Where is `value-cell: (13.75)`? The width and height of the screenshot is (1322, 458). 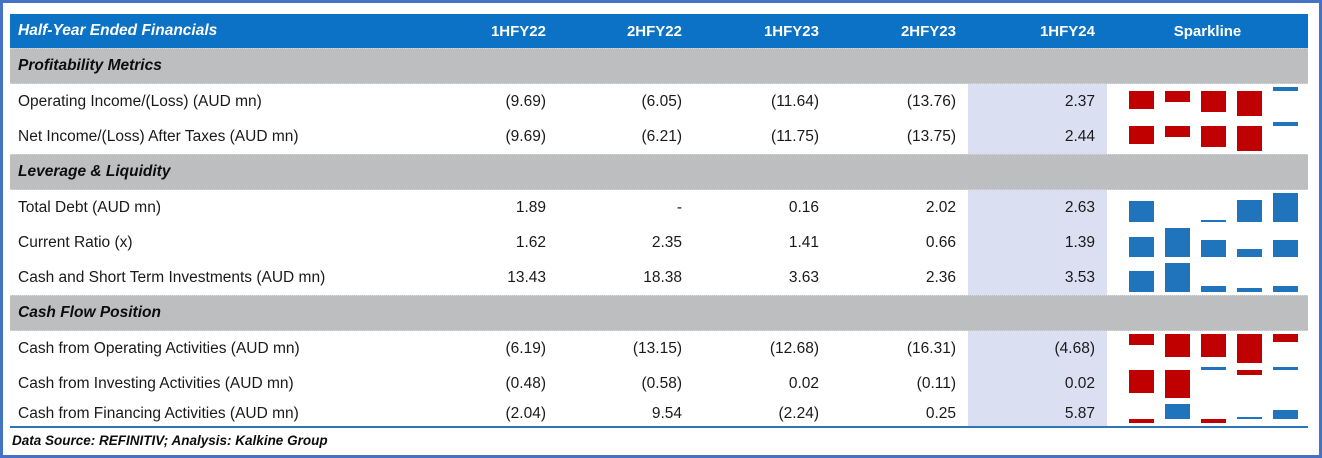
value-cell: (13.75) is located at coordinates (931, 136).